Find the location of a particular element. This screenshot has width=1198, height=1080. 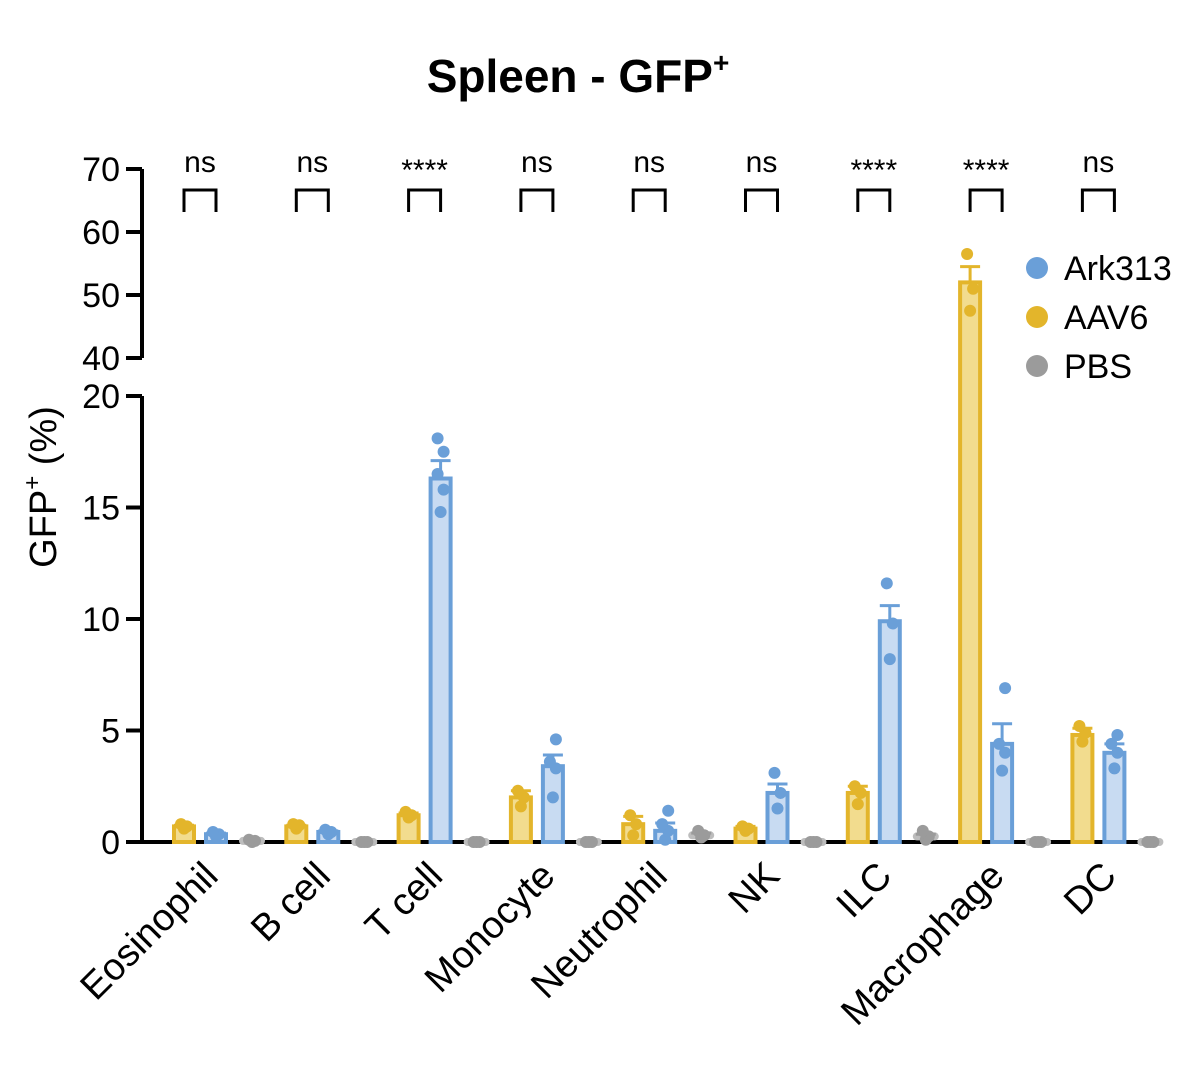

y-tick-label: 5 is located at coordinates (110, 732).